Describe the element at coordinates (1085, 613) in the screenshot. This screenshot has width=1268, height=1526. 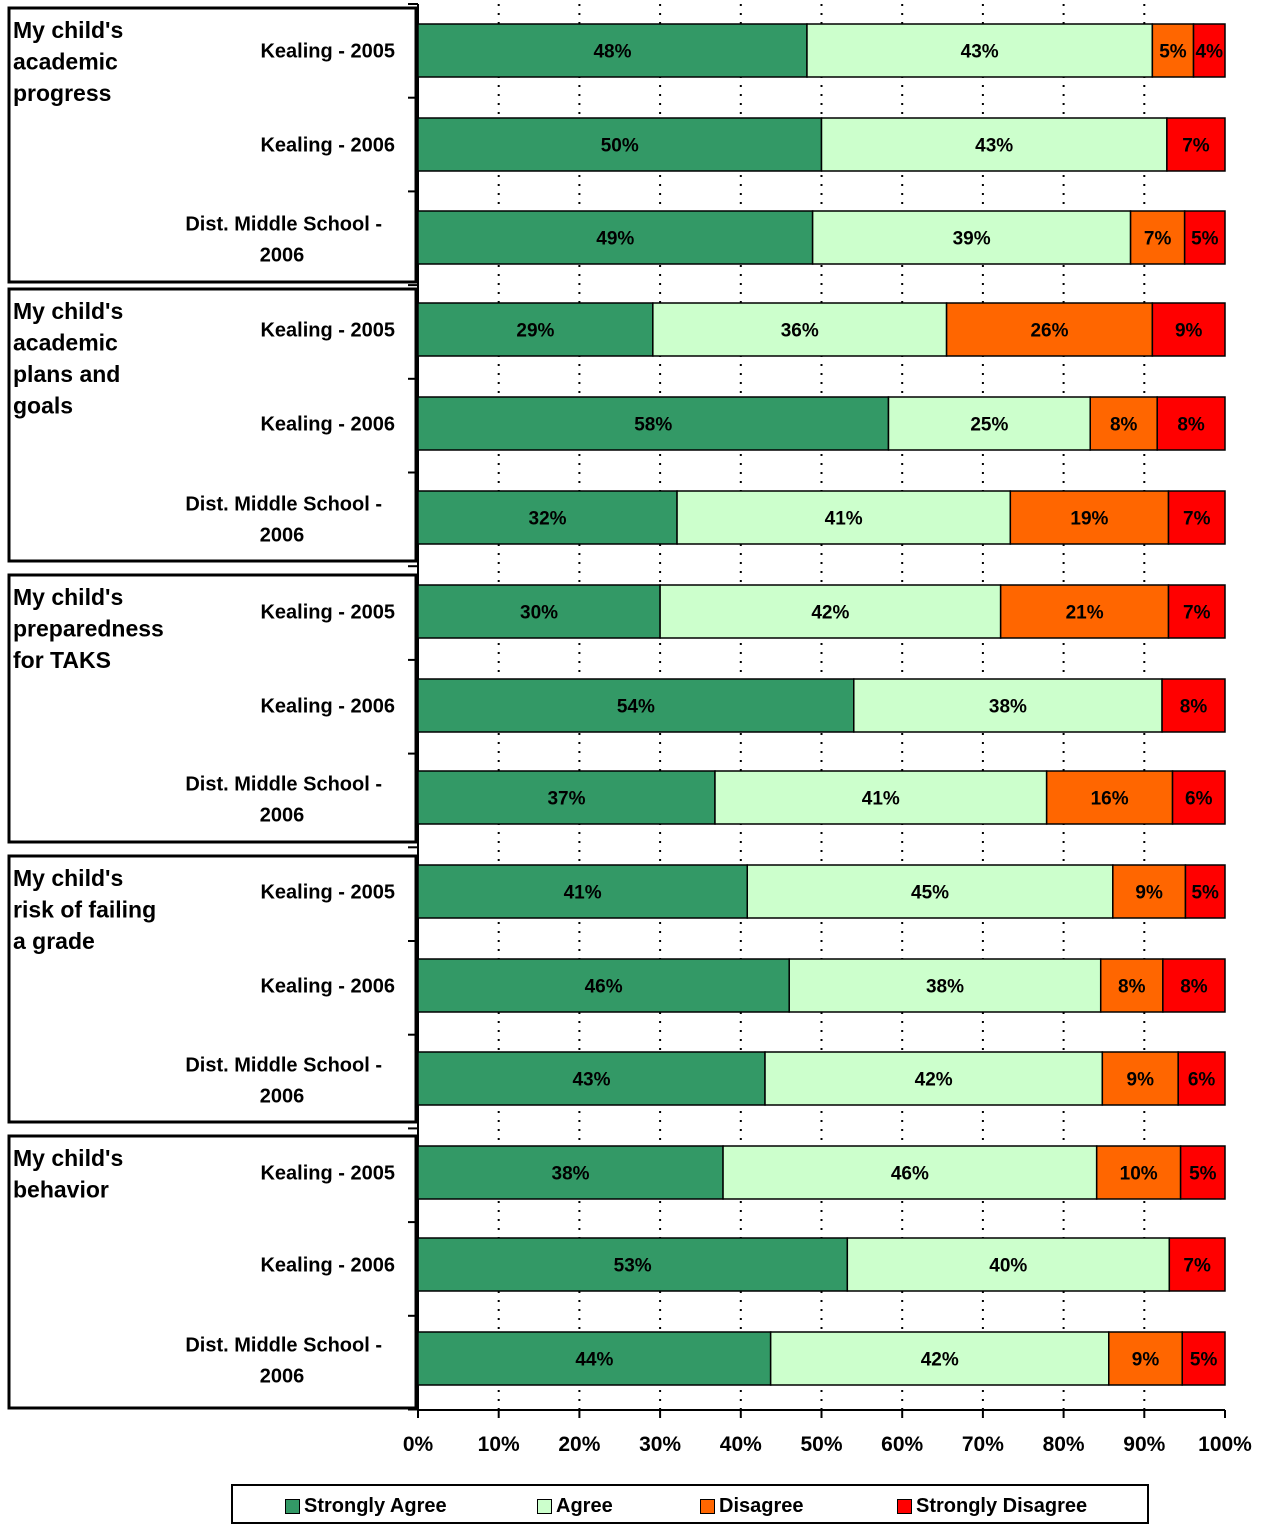
I see `data-label: 21%` at that location.